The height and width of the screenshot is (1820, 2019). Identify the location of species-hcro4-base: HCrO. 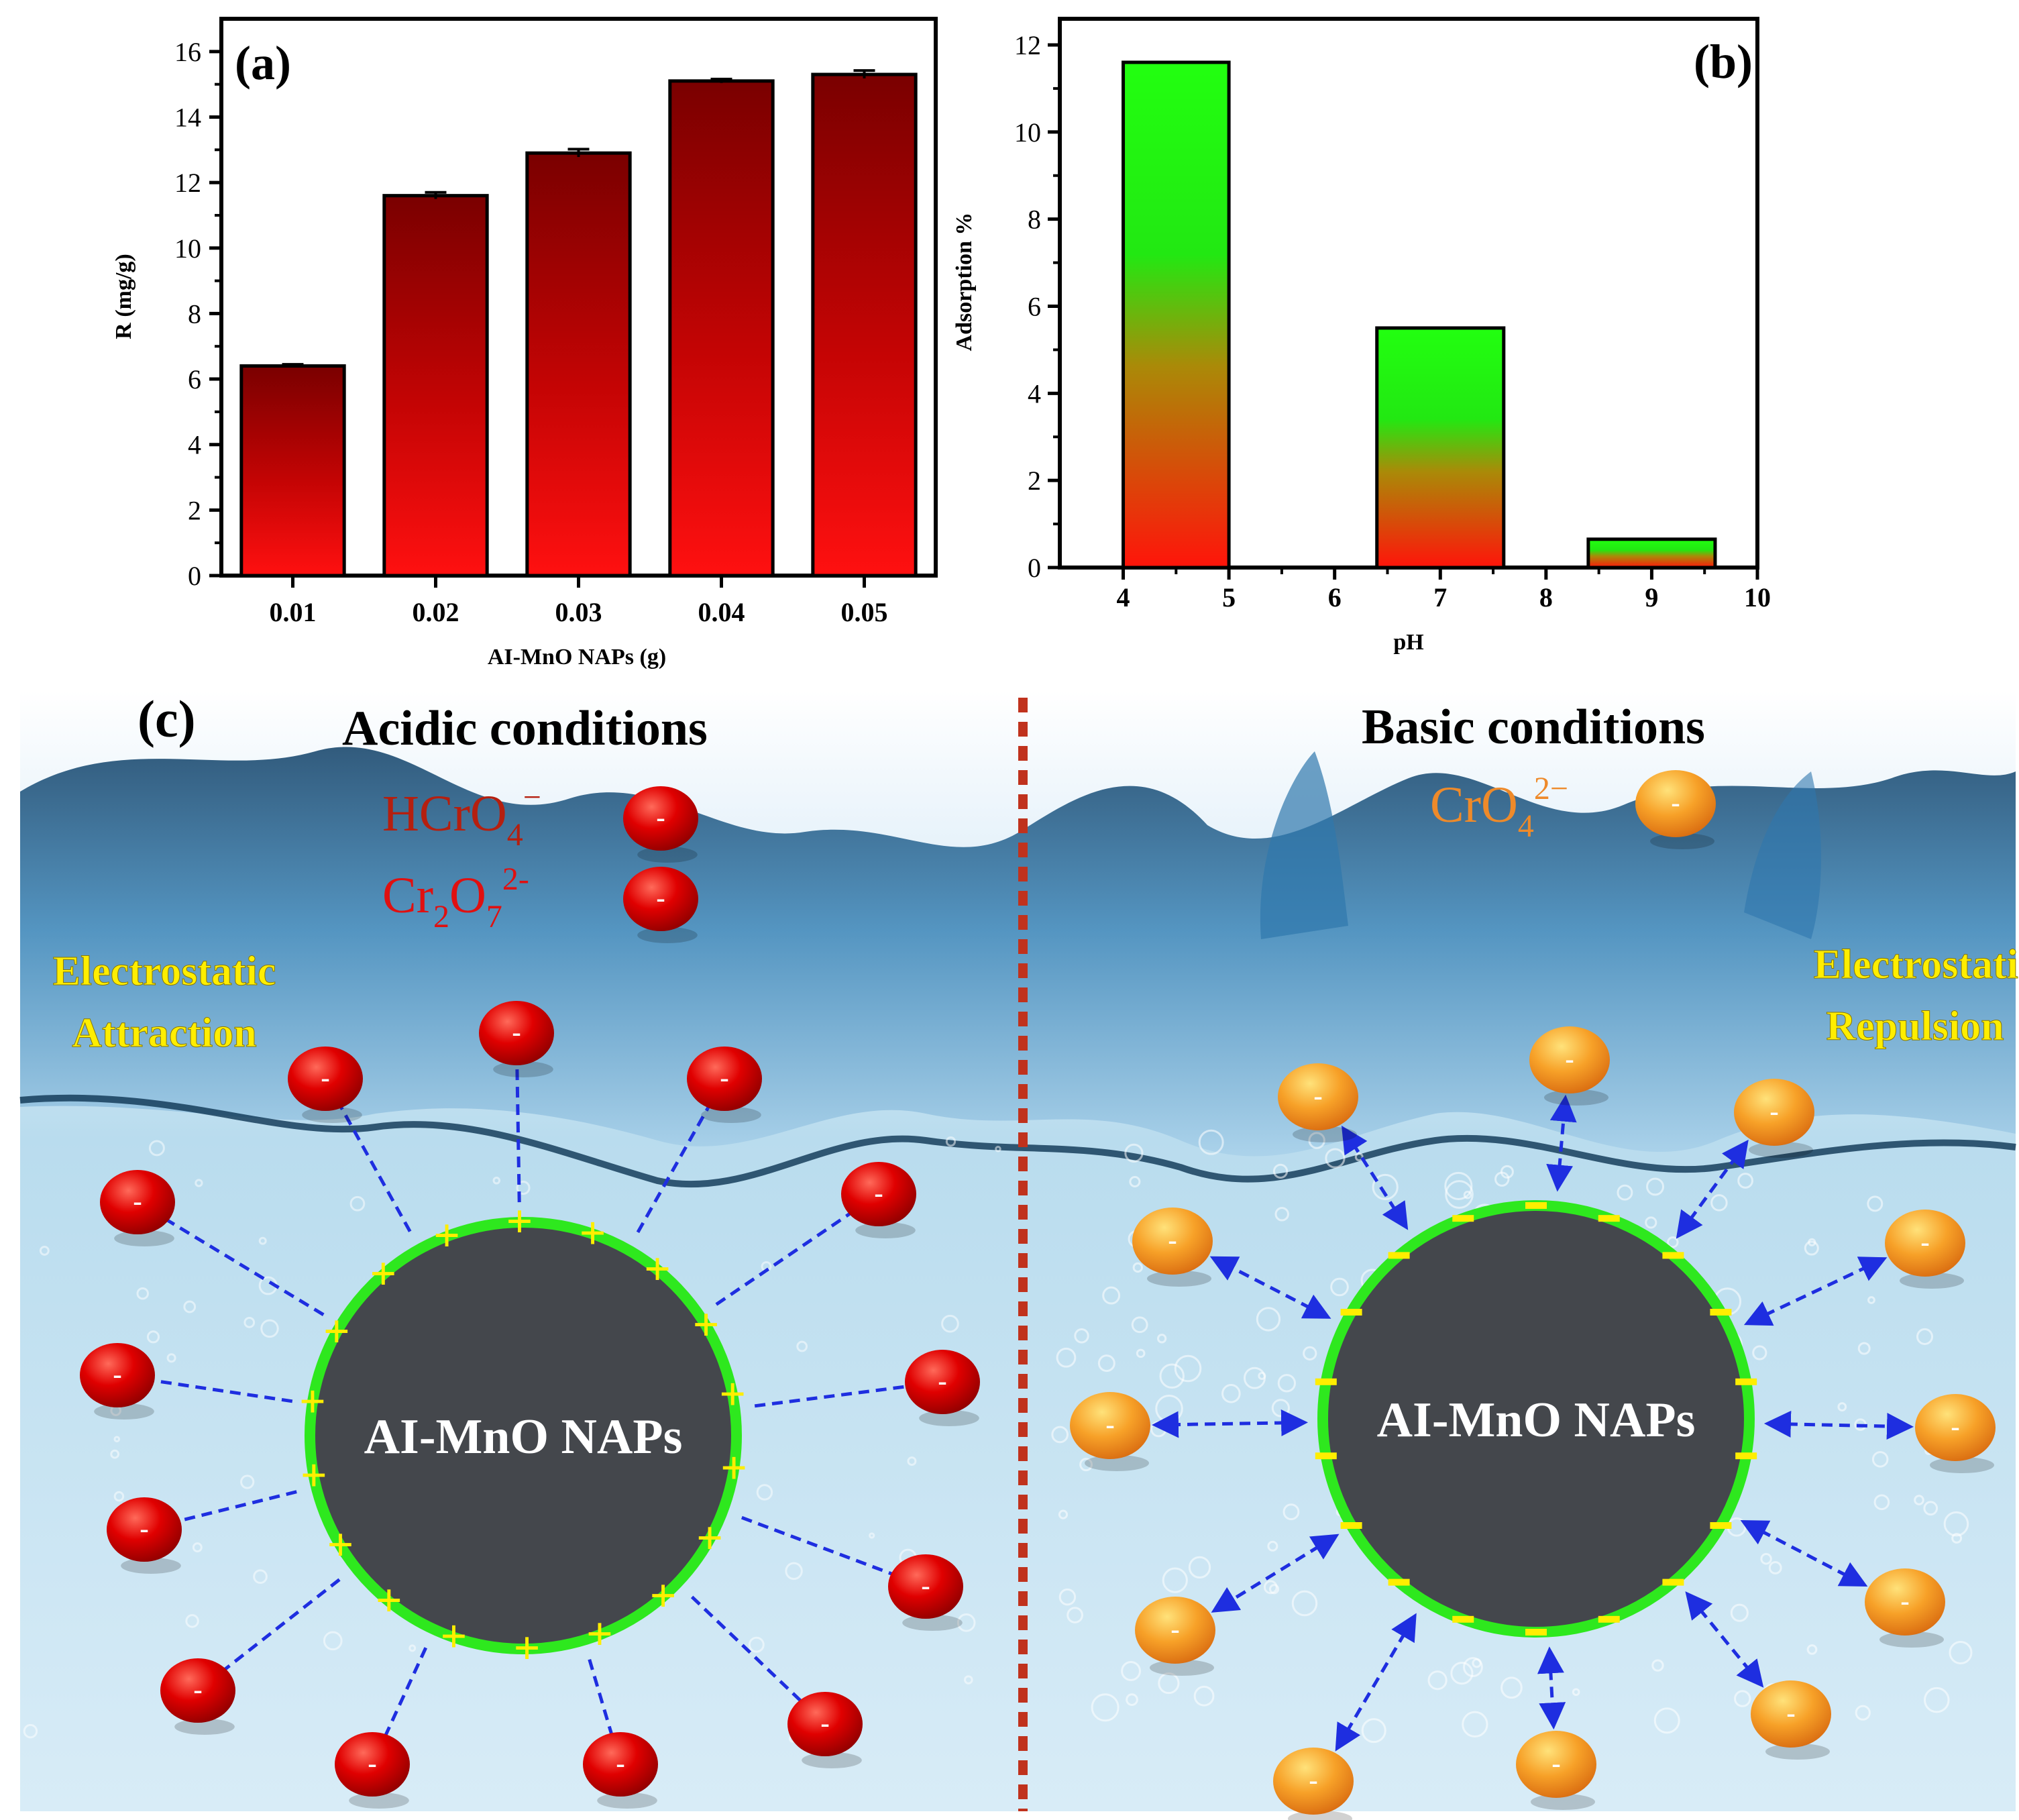
(444, 814).